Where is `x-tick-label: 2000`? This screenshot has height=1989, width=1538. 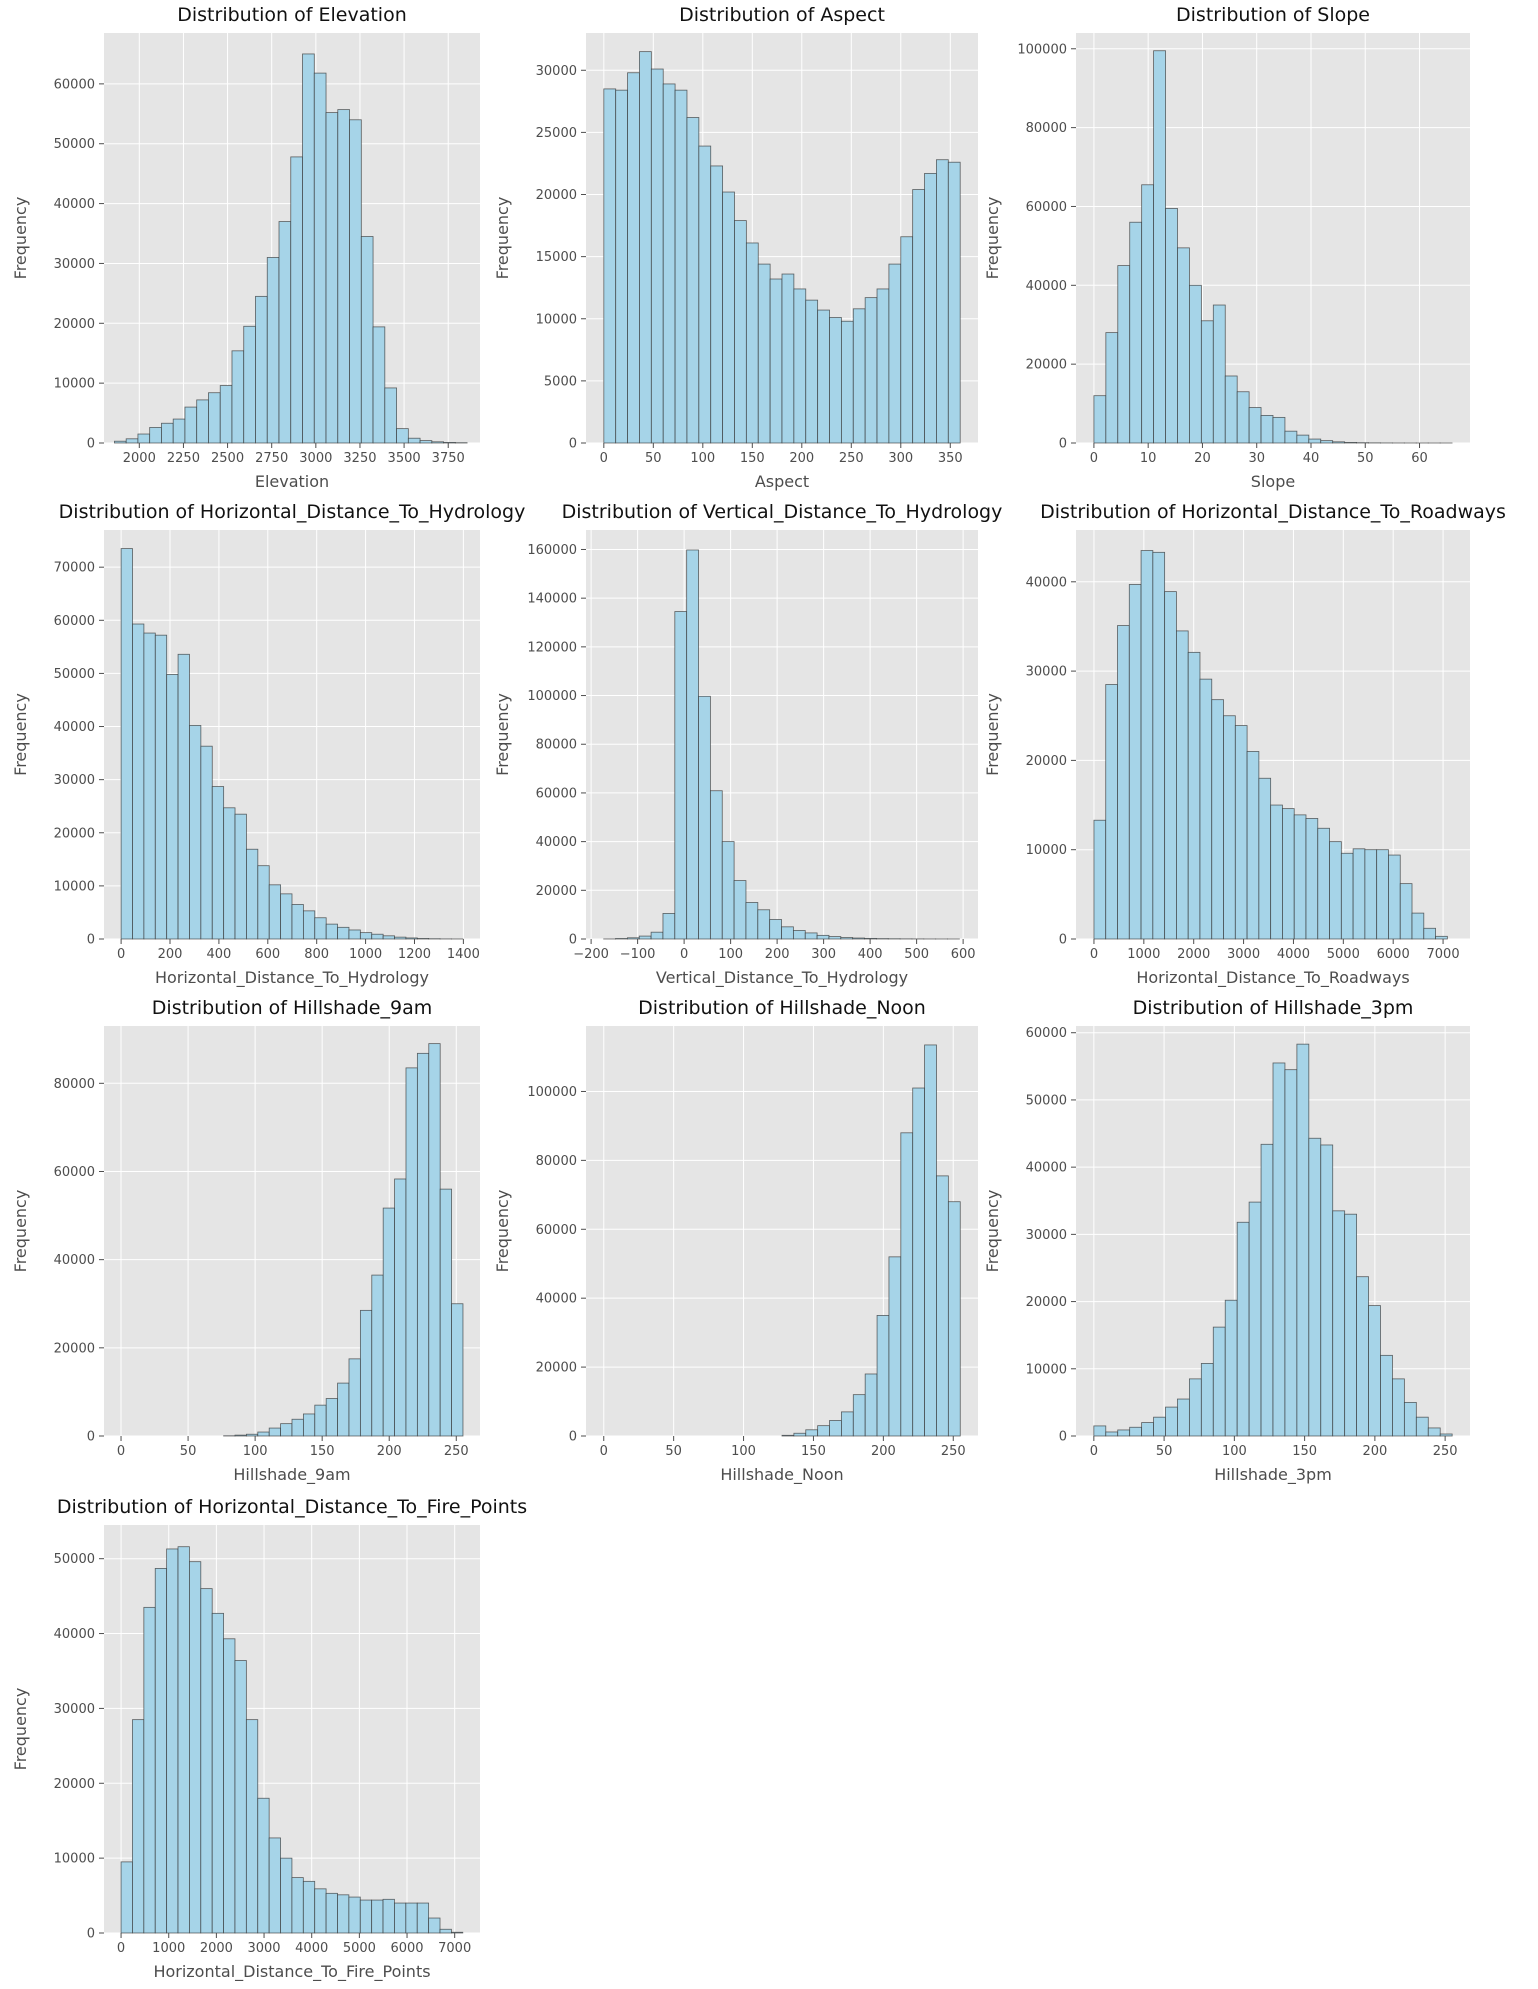
x-tick-label: 2000 is located at coordinates (139, 458).